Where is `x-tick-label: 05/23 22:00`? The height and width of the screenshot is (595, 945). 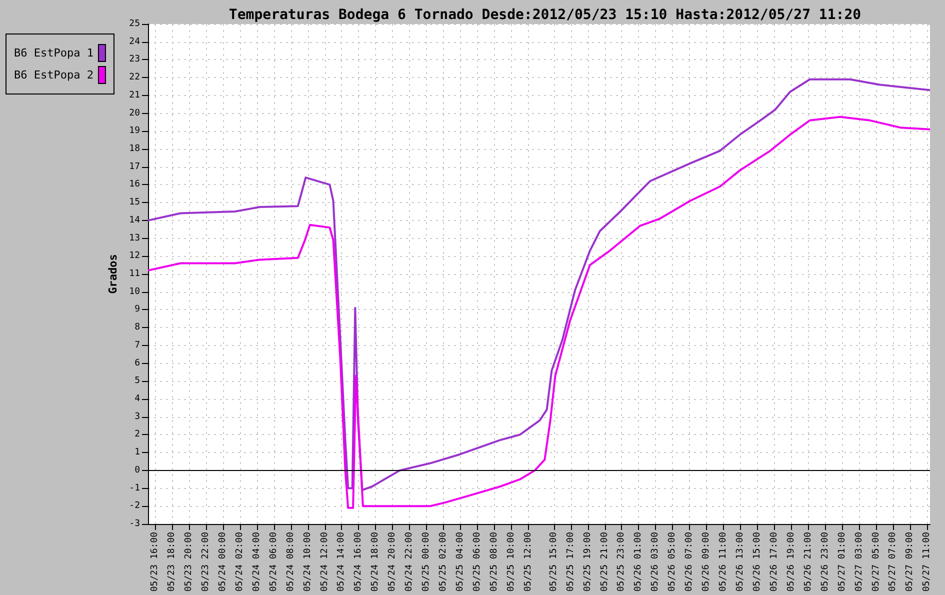 x-tick-label: 05/23 22:00 is located at coordinates (205, 562).